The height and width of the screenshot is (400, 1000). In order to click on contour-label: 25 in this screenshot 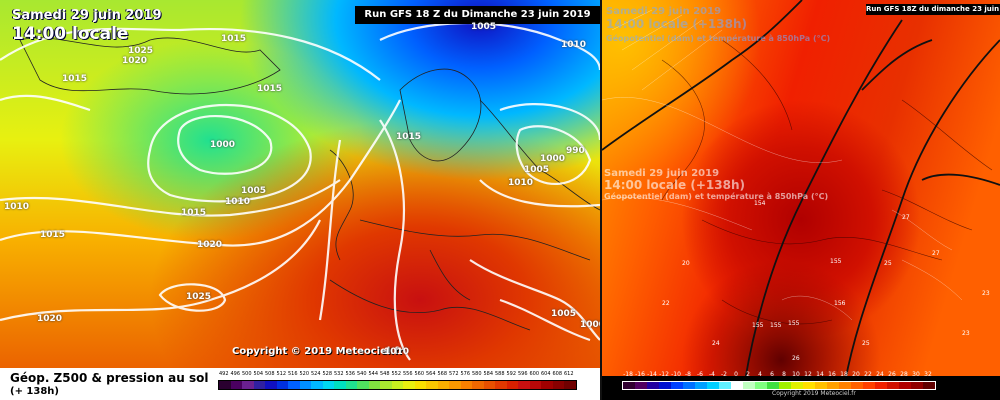, I will do `click(866, 343)`.